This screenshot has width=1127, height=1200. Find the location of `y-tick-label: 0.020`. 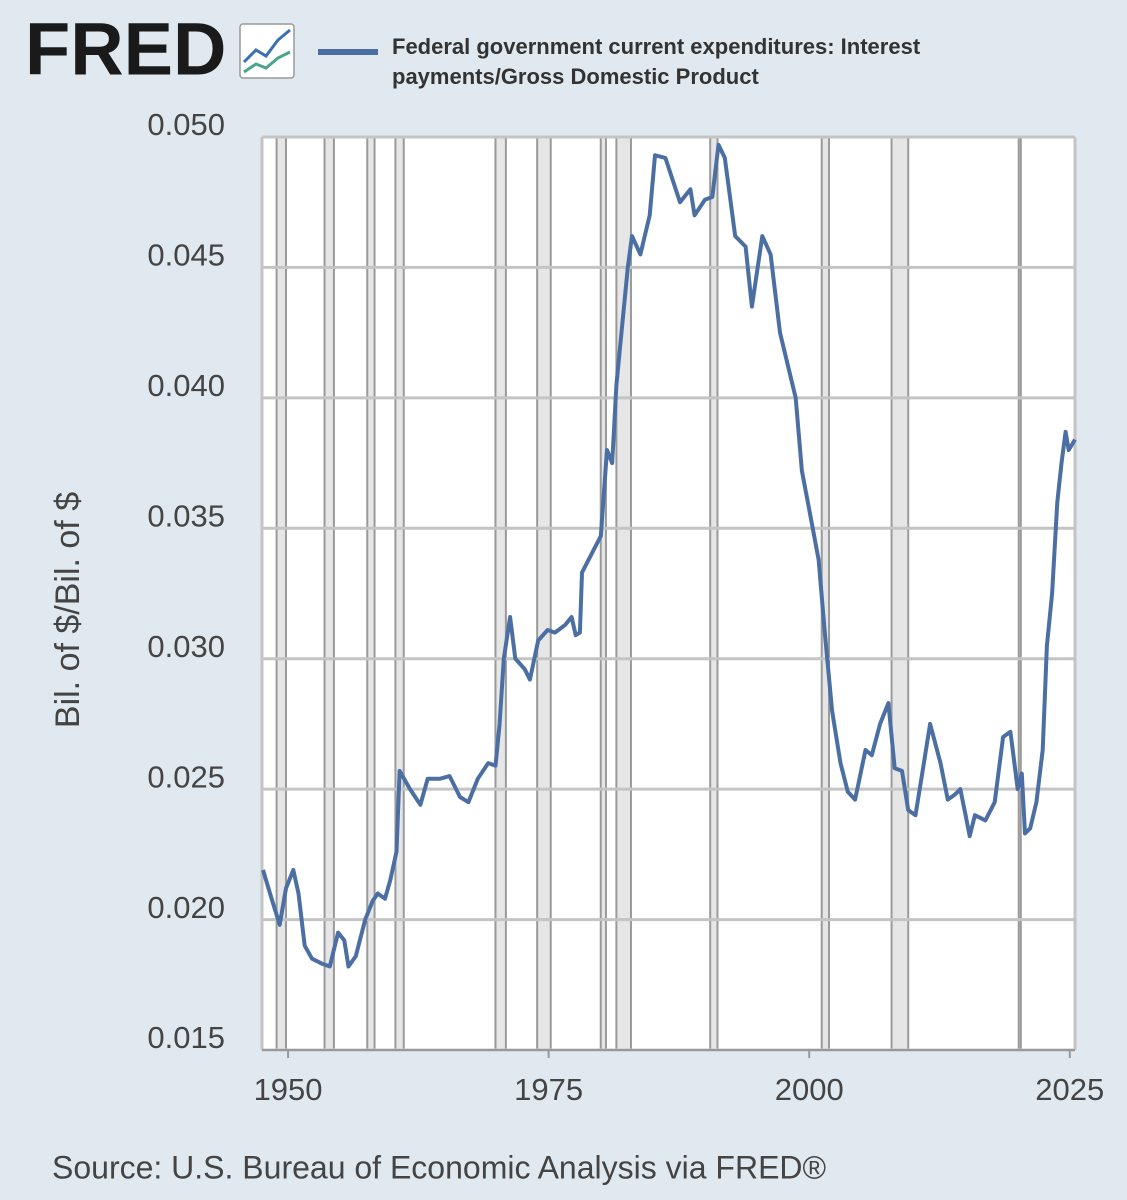

y-tick-label: 0.020 is located at coordinates (186, 907).